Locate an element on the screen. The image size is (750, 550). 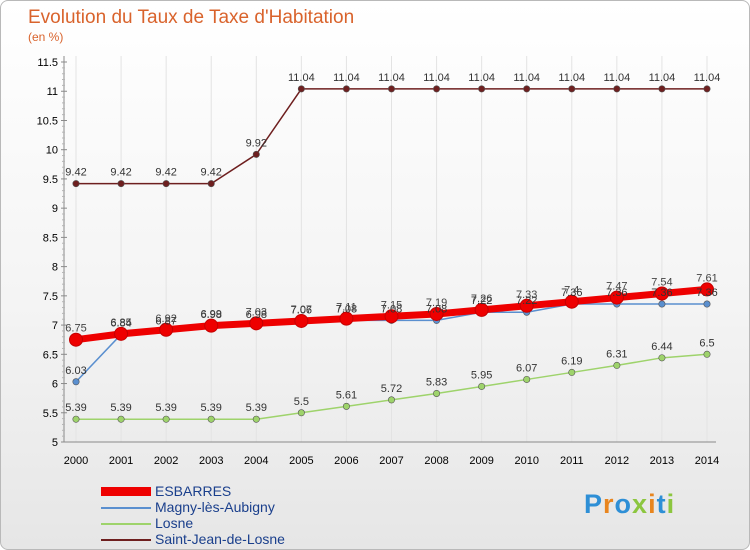
data-label-losne-2014: 6.5 is located at coordinates (706, 343).